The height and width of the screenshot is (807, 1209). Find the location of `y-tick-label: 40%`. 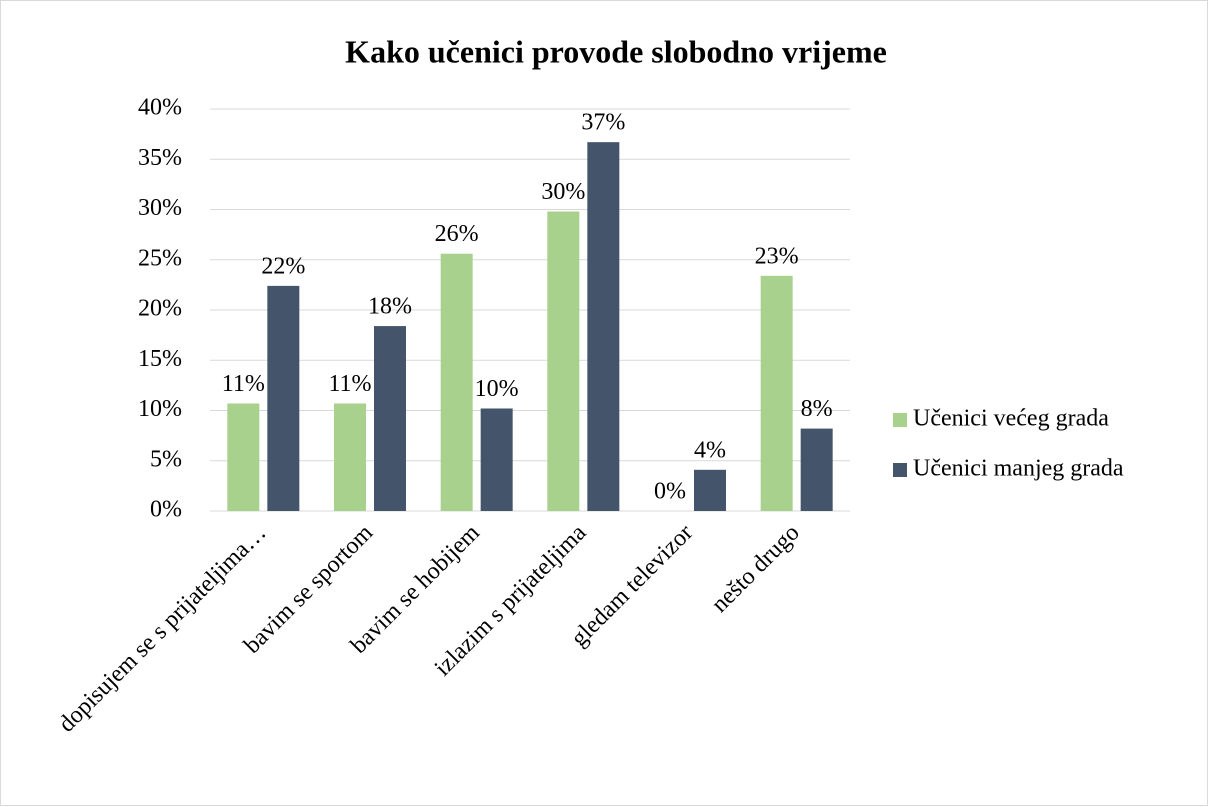

y-tick-label: 40% is located at coordinates (160, 108).